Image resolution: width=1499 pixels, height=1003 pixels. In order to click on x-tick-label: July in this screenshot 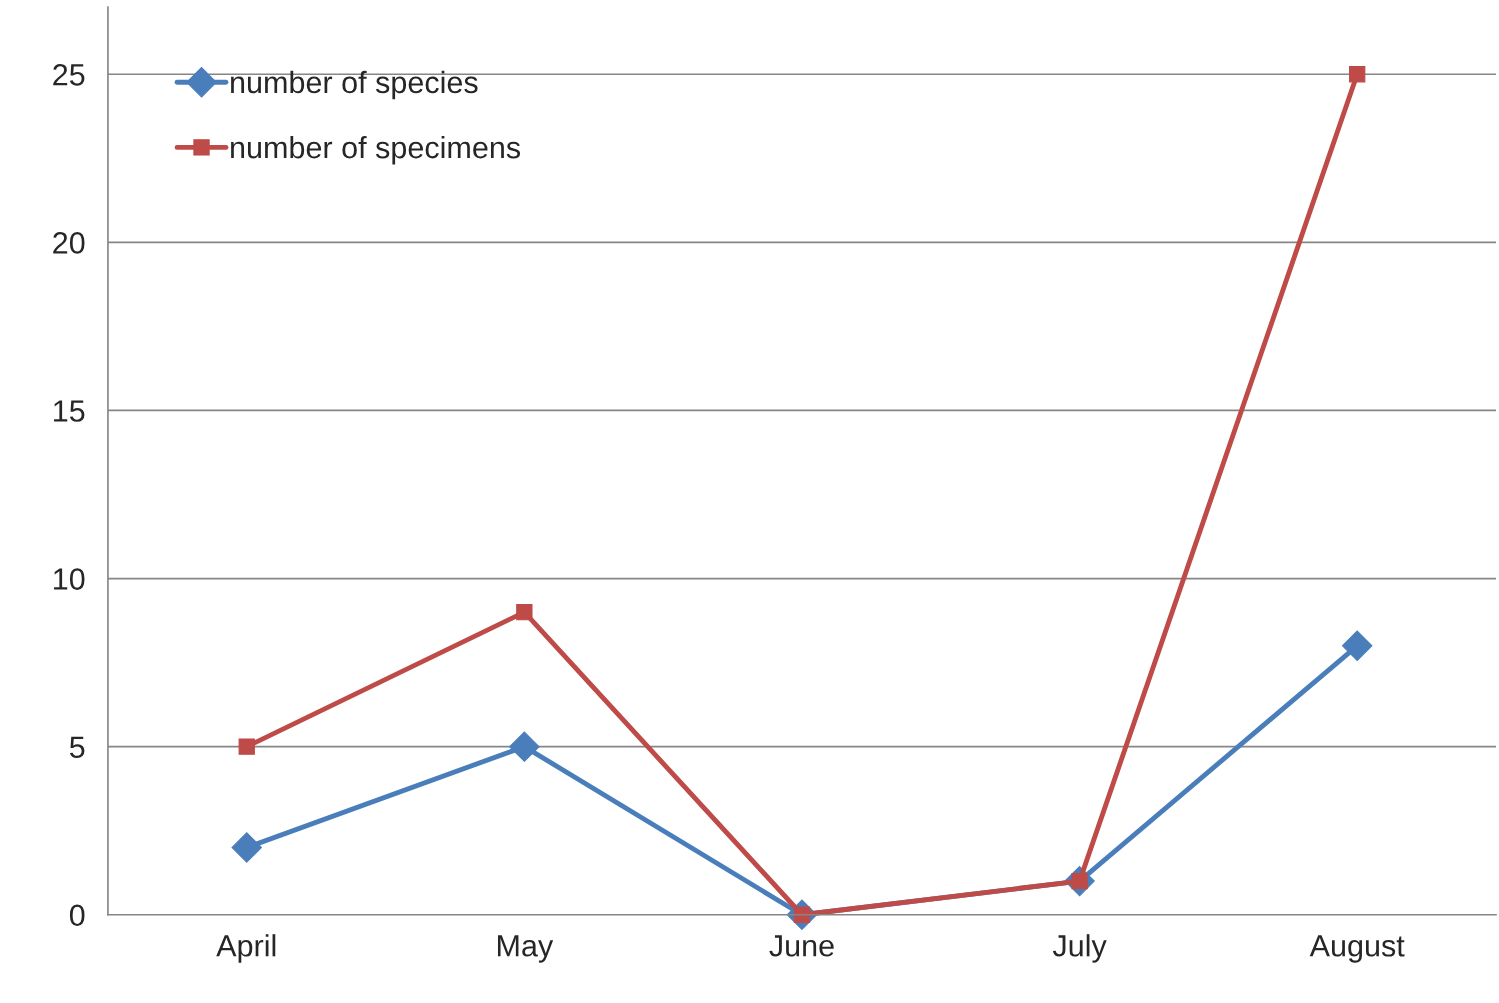, I will do `click(1079, 948)`.